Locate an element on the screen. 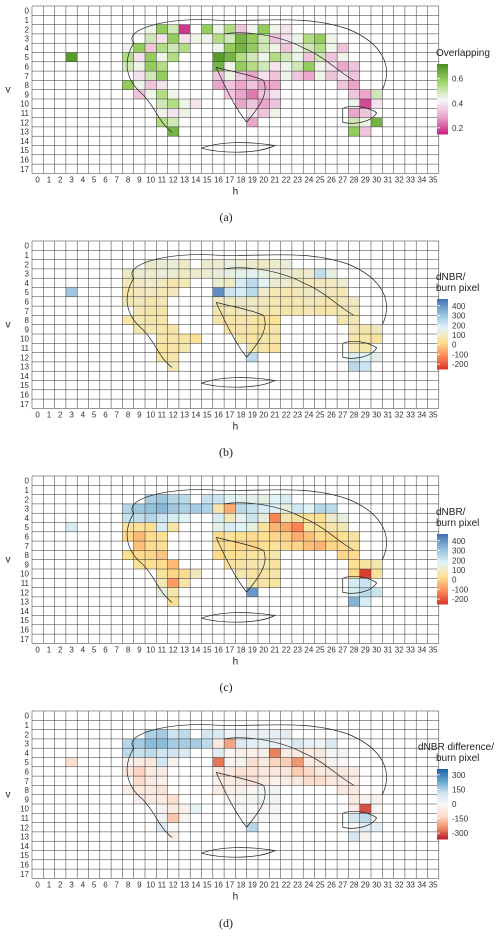  y-tick-label: 9 is located at coordinates (27, 94).